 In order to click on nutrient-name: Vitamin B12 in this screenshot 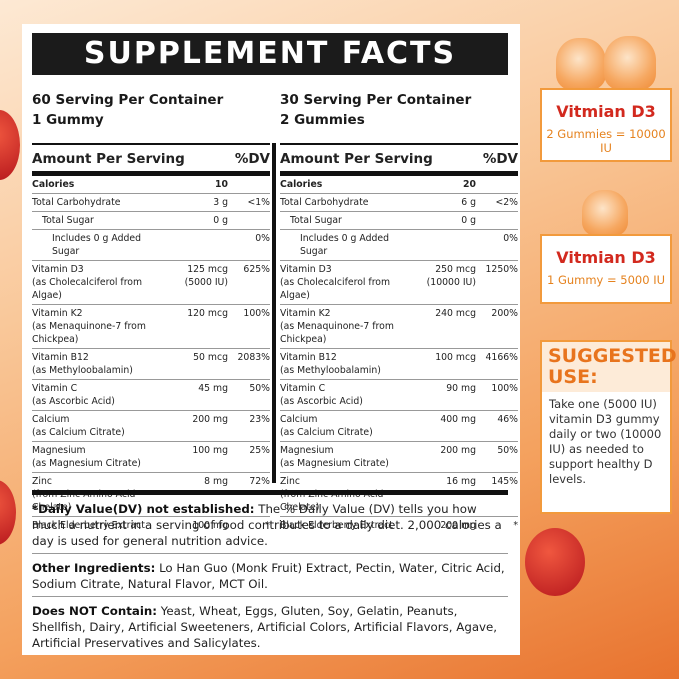, I will do `click(308, 357)`.